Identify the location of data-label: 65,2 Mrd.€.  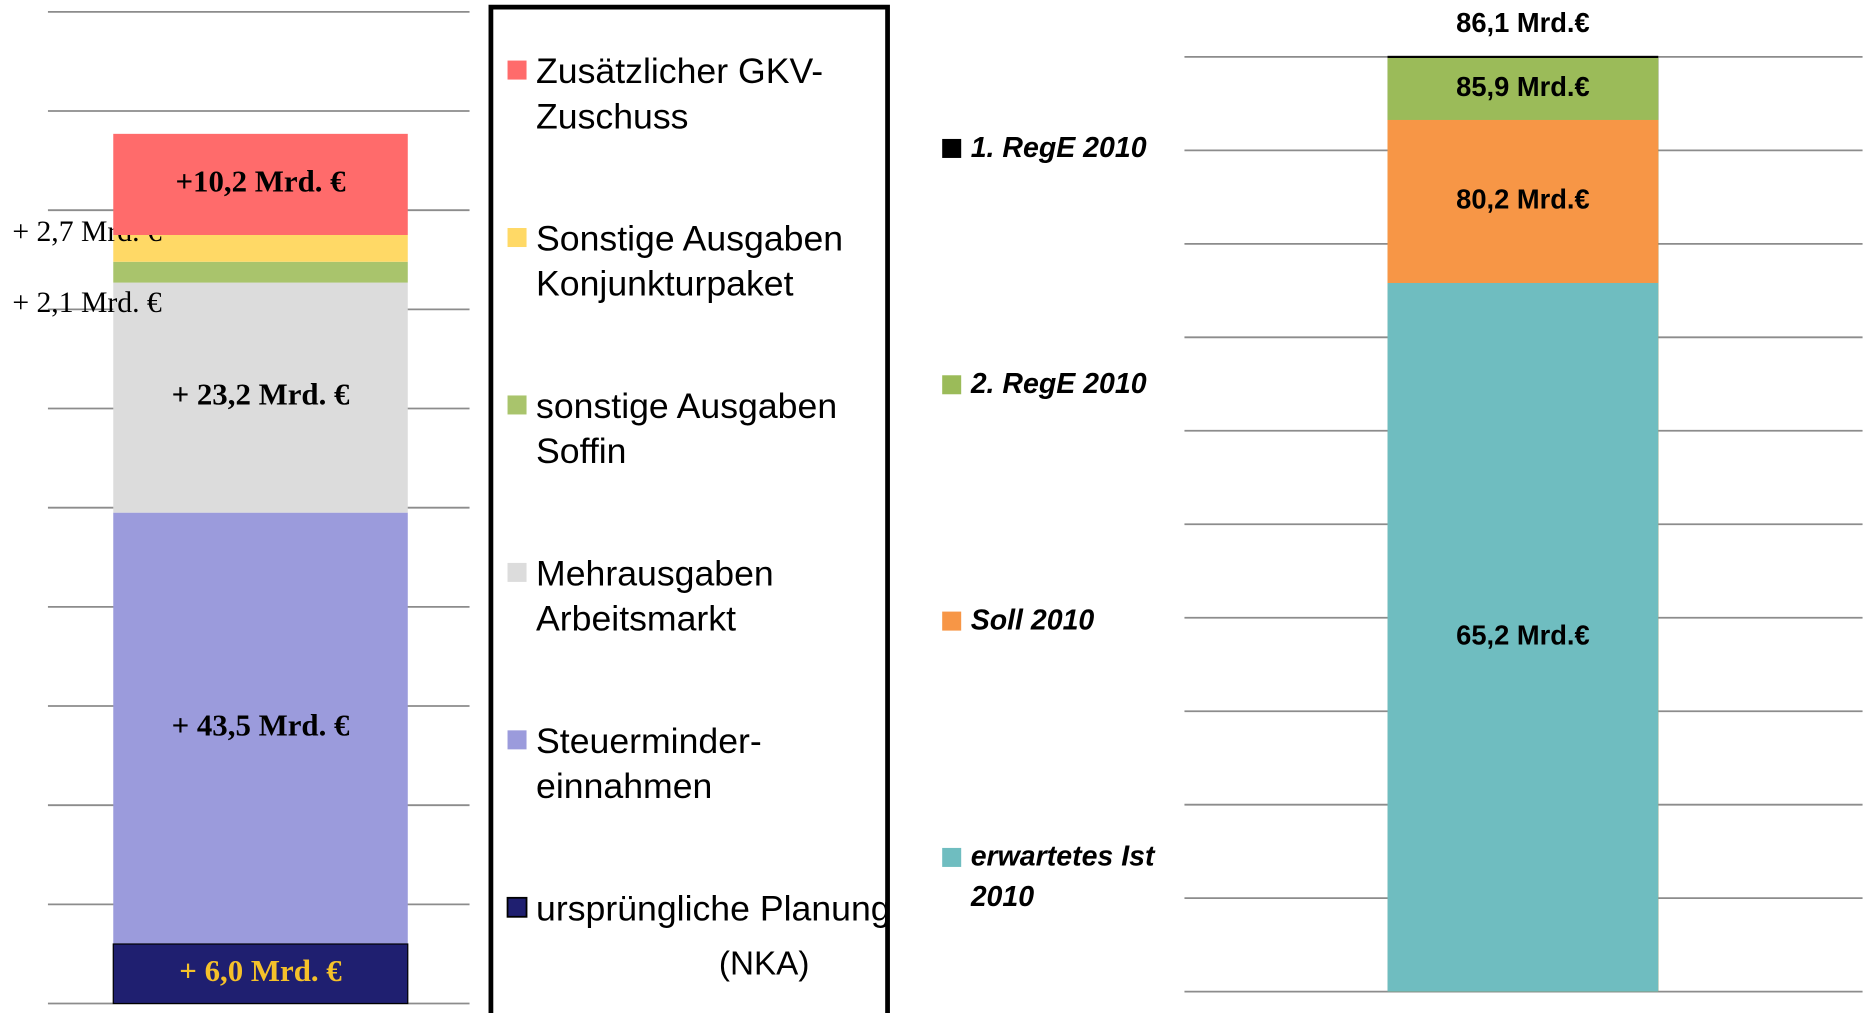
(1523, 635).